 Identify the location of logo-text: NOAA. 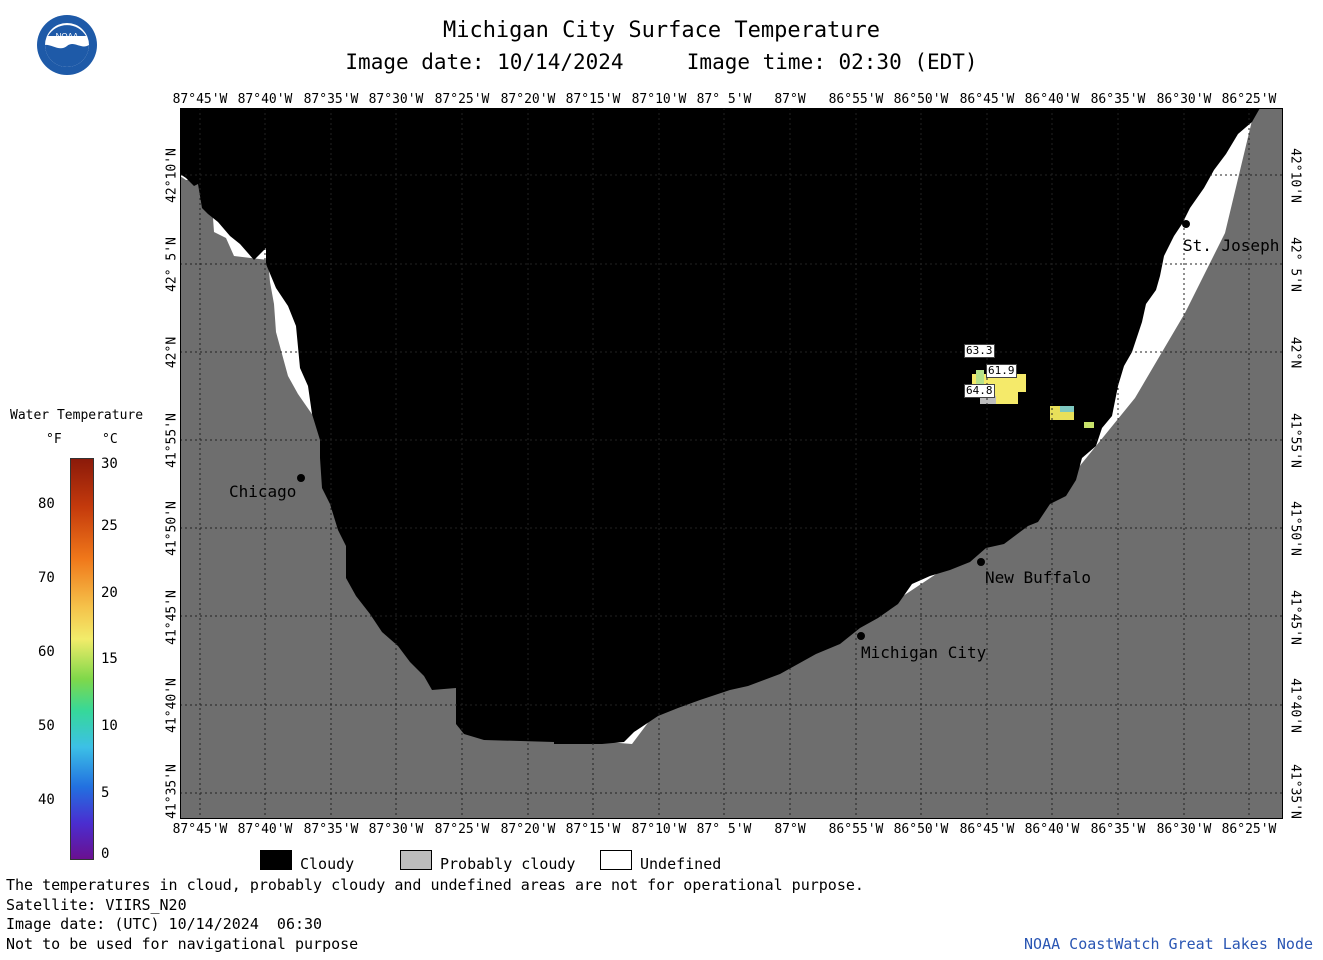
(67, 36).